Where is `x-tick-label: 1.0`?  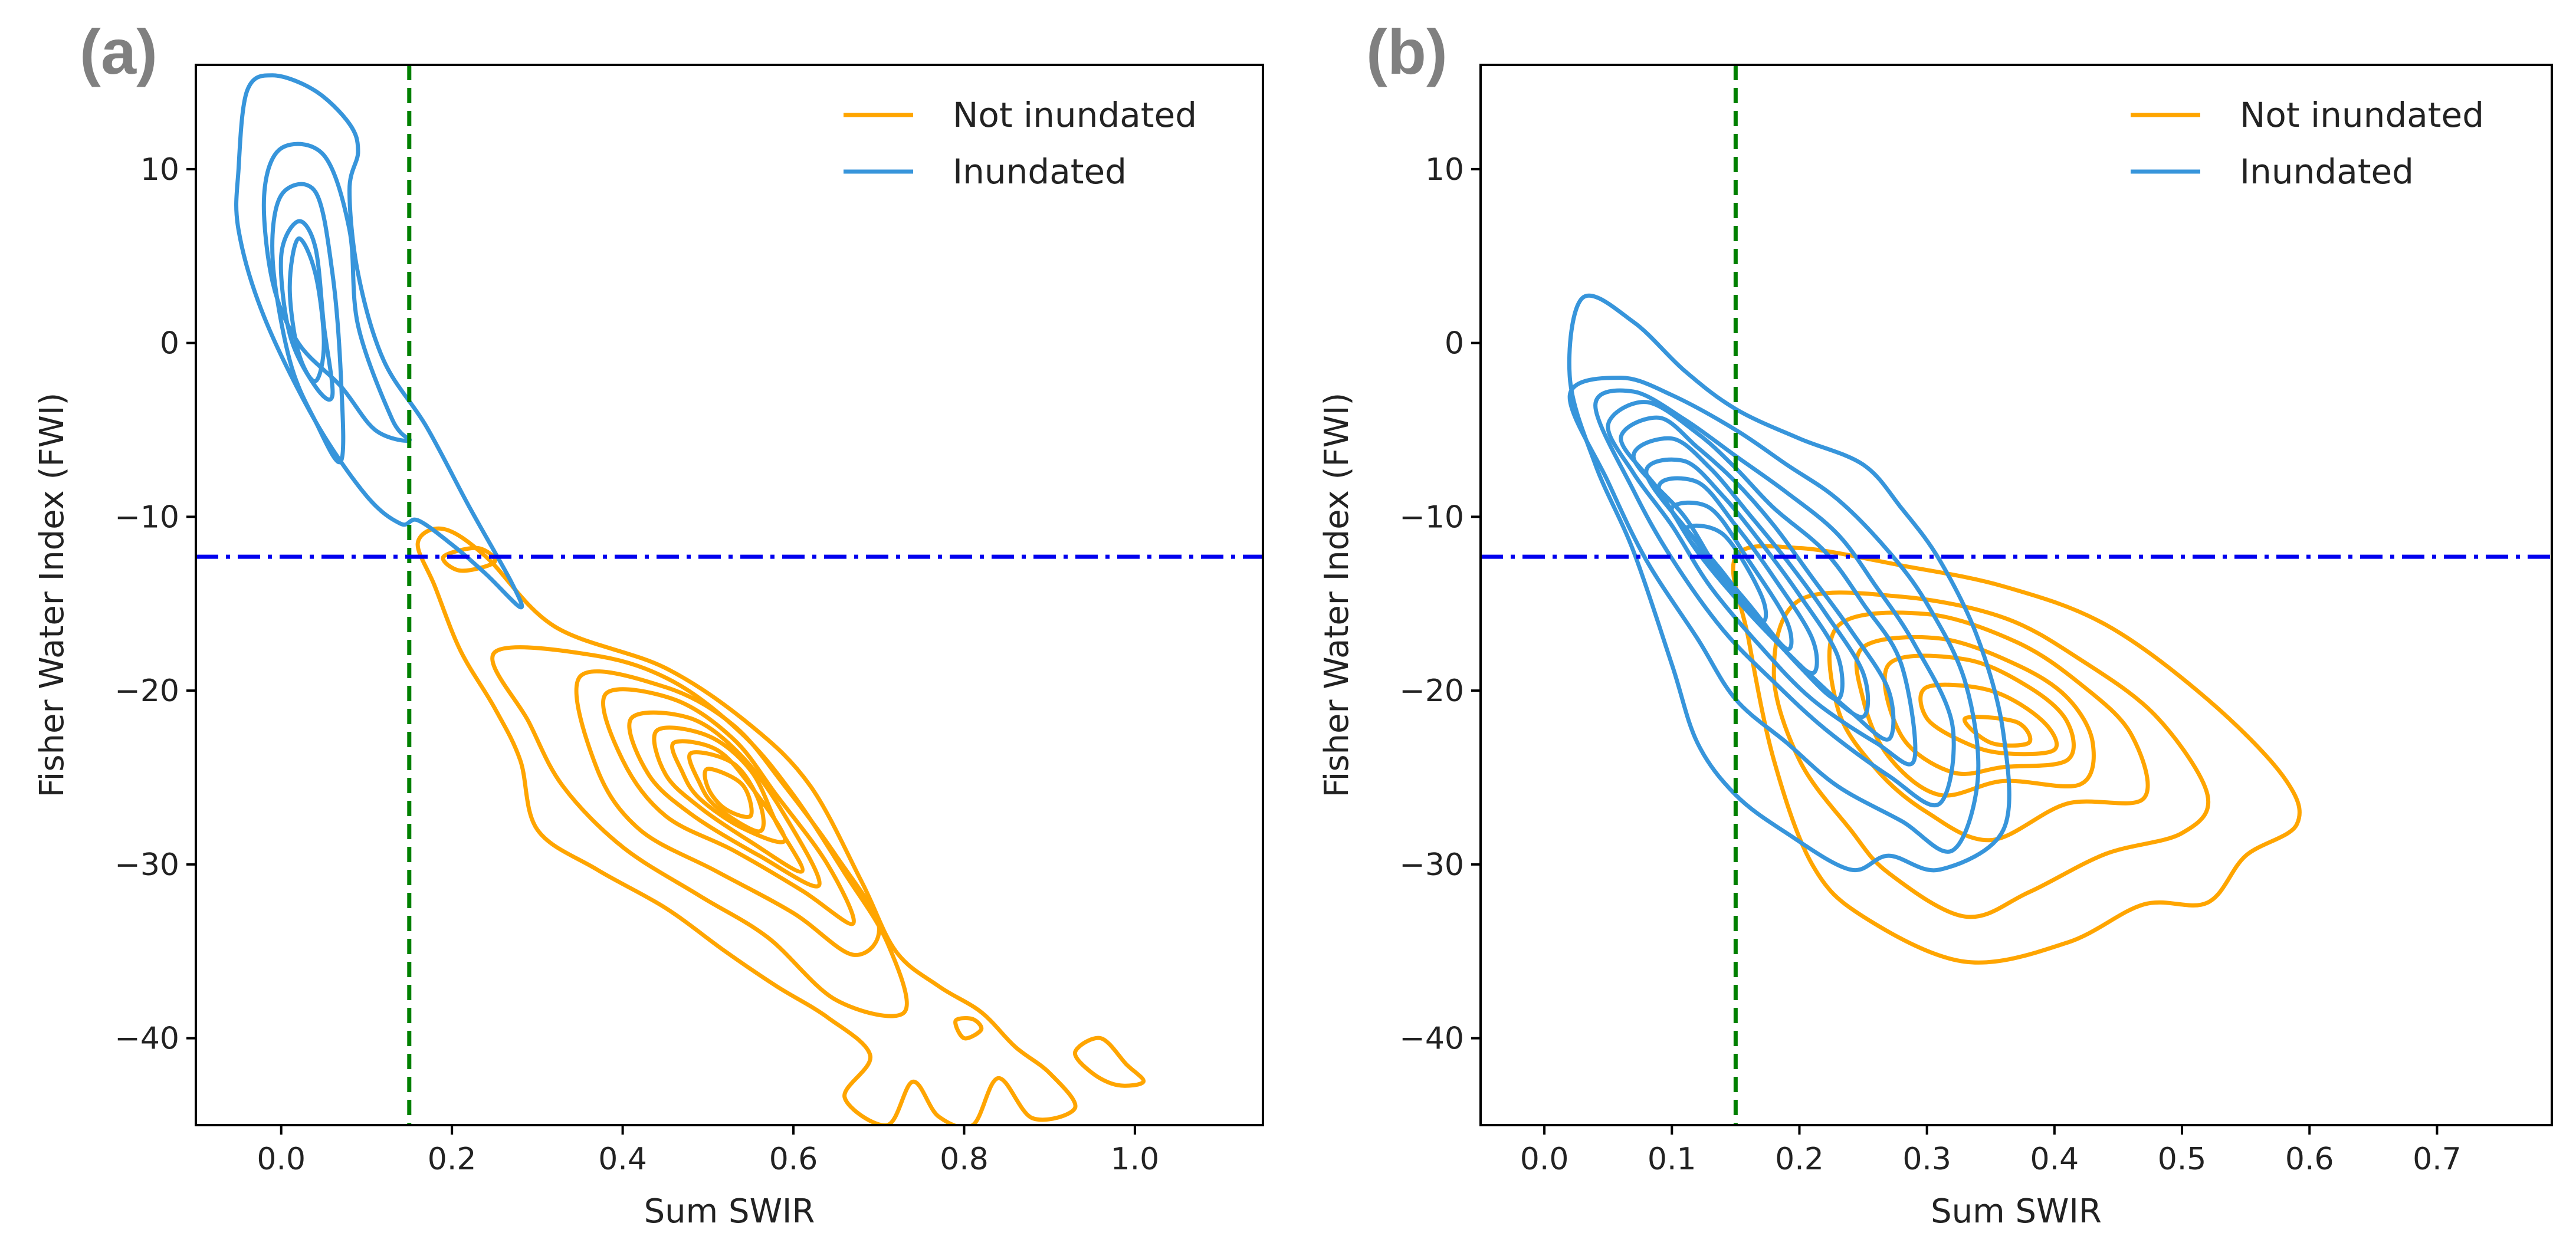 x-tick-label: 1.0 is located at coordinates (1135, 1159).